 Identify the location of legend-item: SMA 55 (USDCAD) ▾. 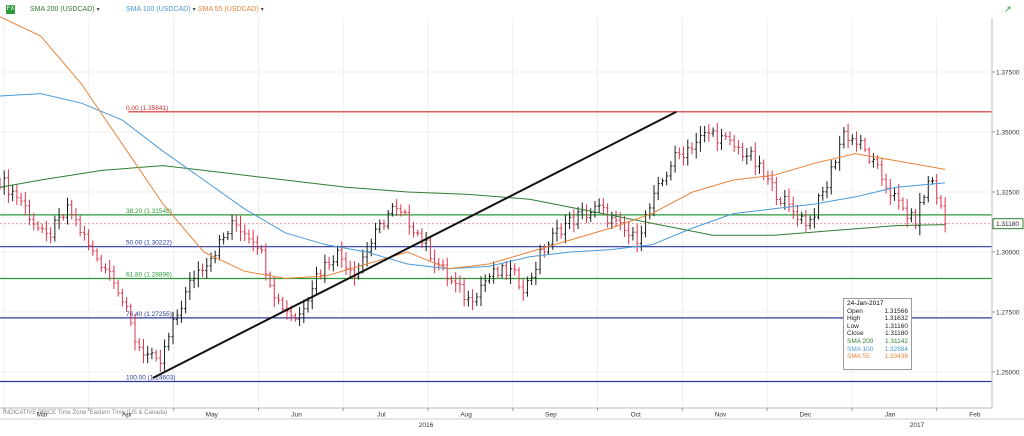
(231, 9).